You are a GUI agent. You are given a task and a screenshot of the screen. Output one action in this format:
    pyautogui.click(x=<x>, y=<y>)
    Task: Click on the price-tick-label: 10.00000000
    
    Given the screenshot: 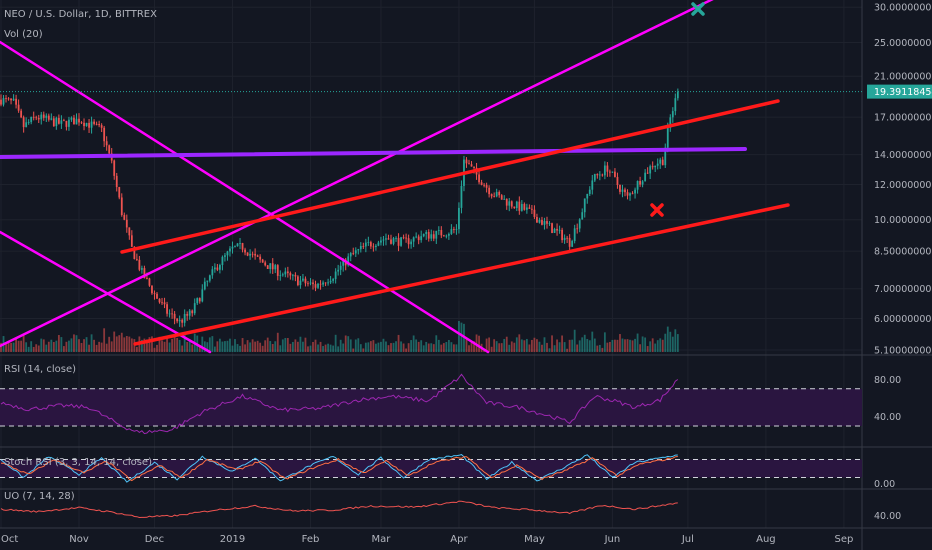 What is the action you would take?
    pyautogui.click(x=903, y=220)
    